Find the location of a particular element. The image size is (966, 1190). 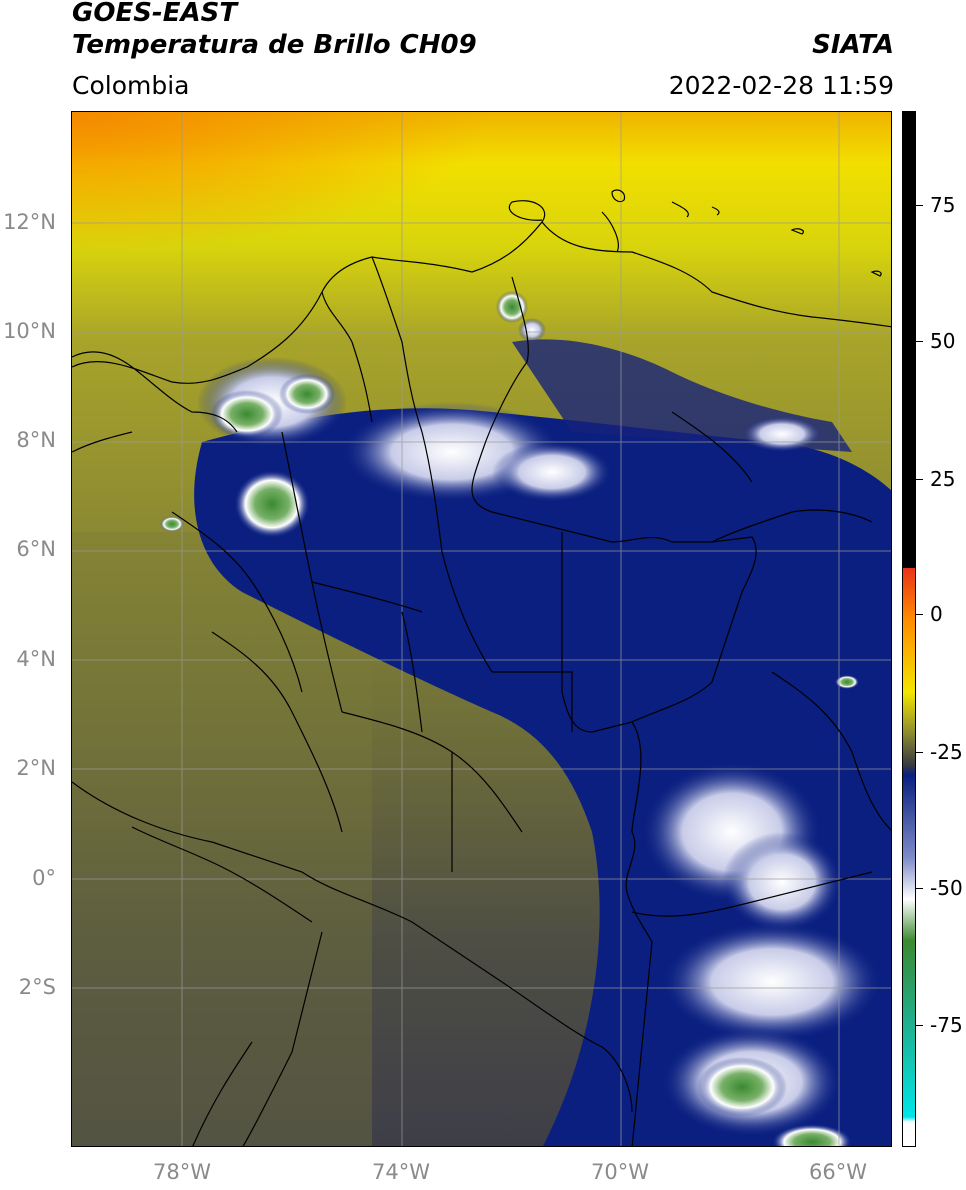

lat-tick-2S: 2°S is located at coordinates (37, 987).